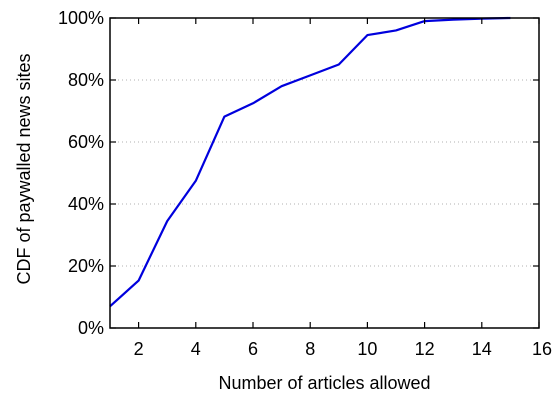 Image resolution: width=554 pixels, height=398 pixels. Describe the element at coordinates (91, 328) in the screenshot. I see `y-tick-label: 0%` at that location.